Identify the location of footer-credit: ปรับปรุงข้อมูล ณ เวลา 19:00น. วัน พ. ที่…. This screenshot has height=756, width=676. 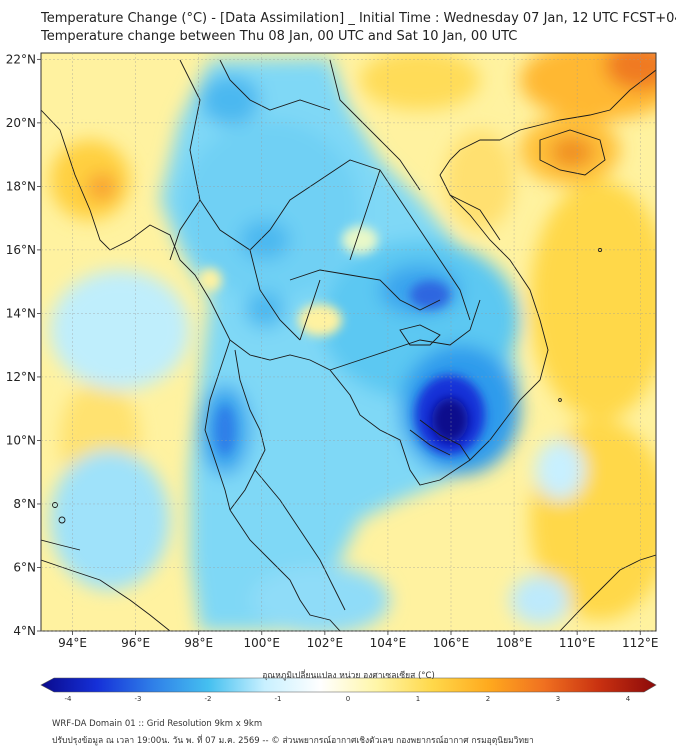
(293, 741).